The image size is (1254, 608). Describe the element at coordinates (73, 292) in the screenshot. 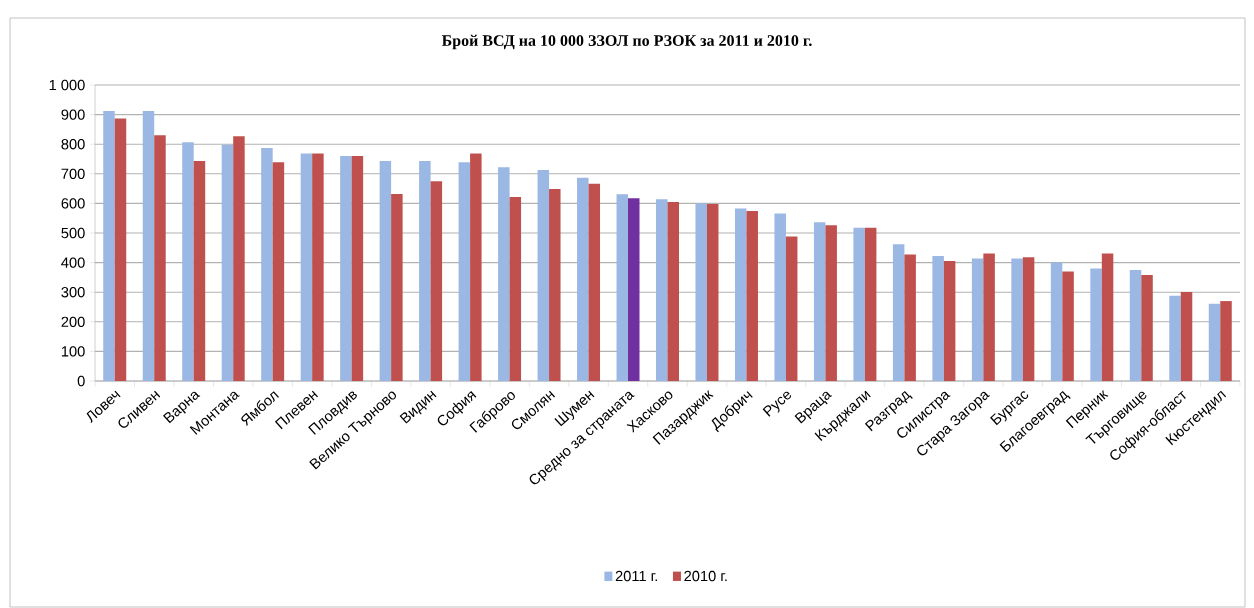

I see `y-tick-label: 300` at that location.